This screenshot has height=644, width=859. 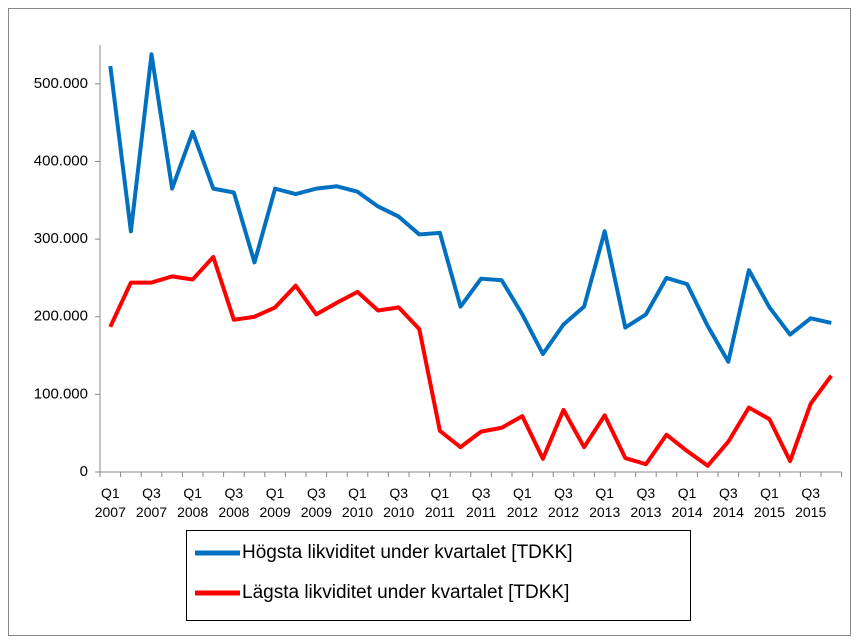 I want to click on y-tick-label: 400.000, so click(x=61, y=160).